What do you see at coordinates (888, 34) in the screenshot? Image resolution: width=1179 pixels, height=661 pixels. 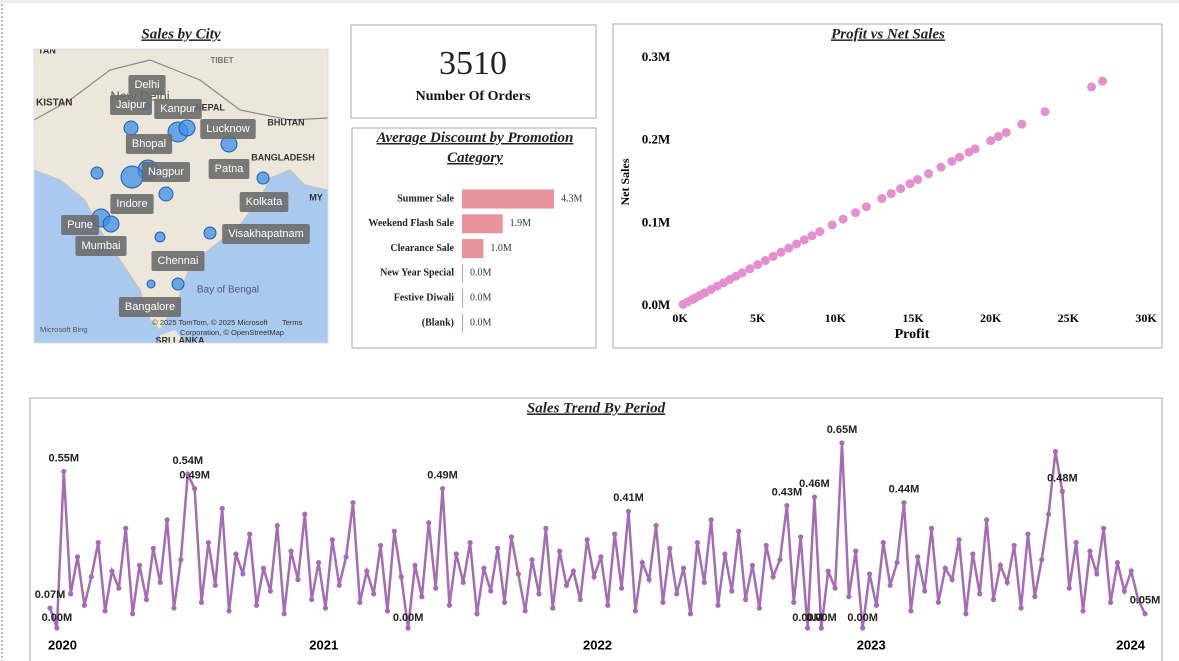 I see `chart-title: Profit vs Net Sales` at bounding box center [888, 34].